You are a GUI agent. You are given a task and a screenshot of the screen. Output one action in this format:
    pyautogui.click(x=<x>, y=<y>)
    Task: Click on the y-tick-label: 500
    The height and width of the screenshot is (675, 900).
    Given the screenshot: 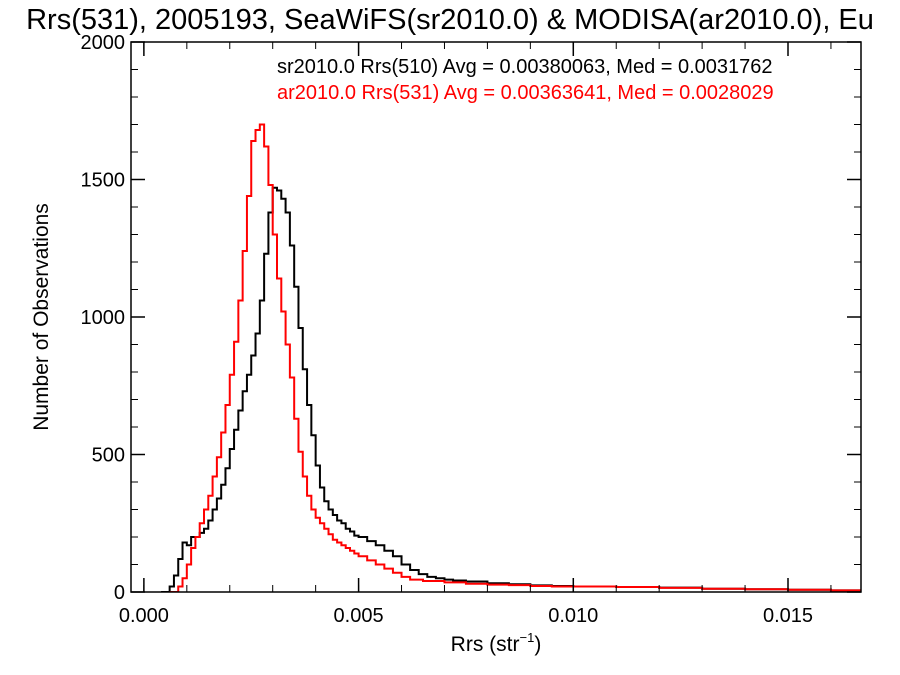 What is the action you would take?
    pyautogui.click(x=108, y=456)
    